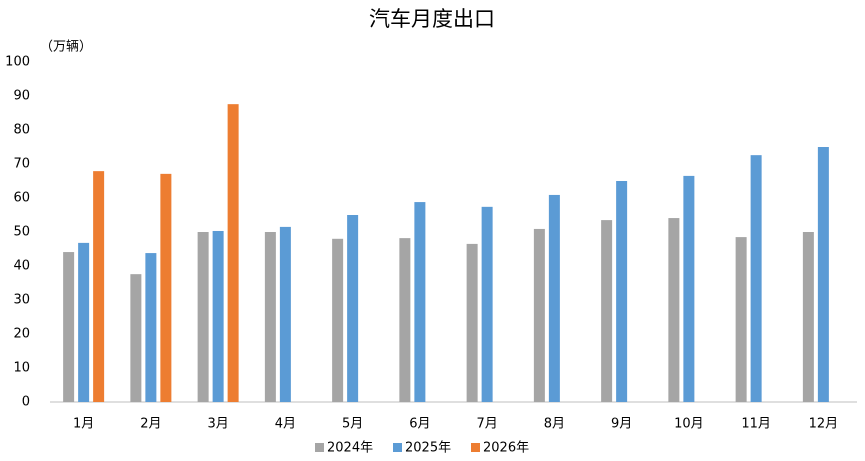  I want to click on y-unit: （万辆）, so click(66, 47).